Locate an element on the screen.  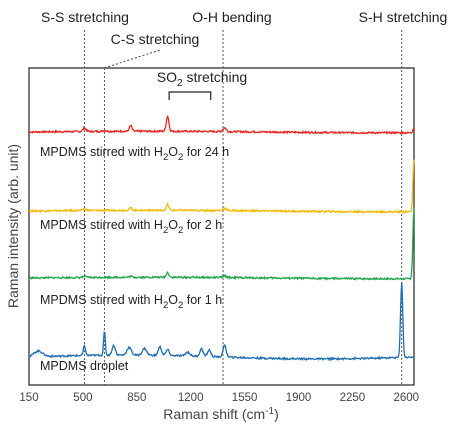
x-tick-label: 1550 is located at coordinates (245, 398).